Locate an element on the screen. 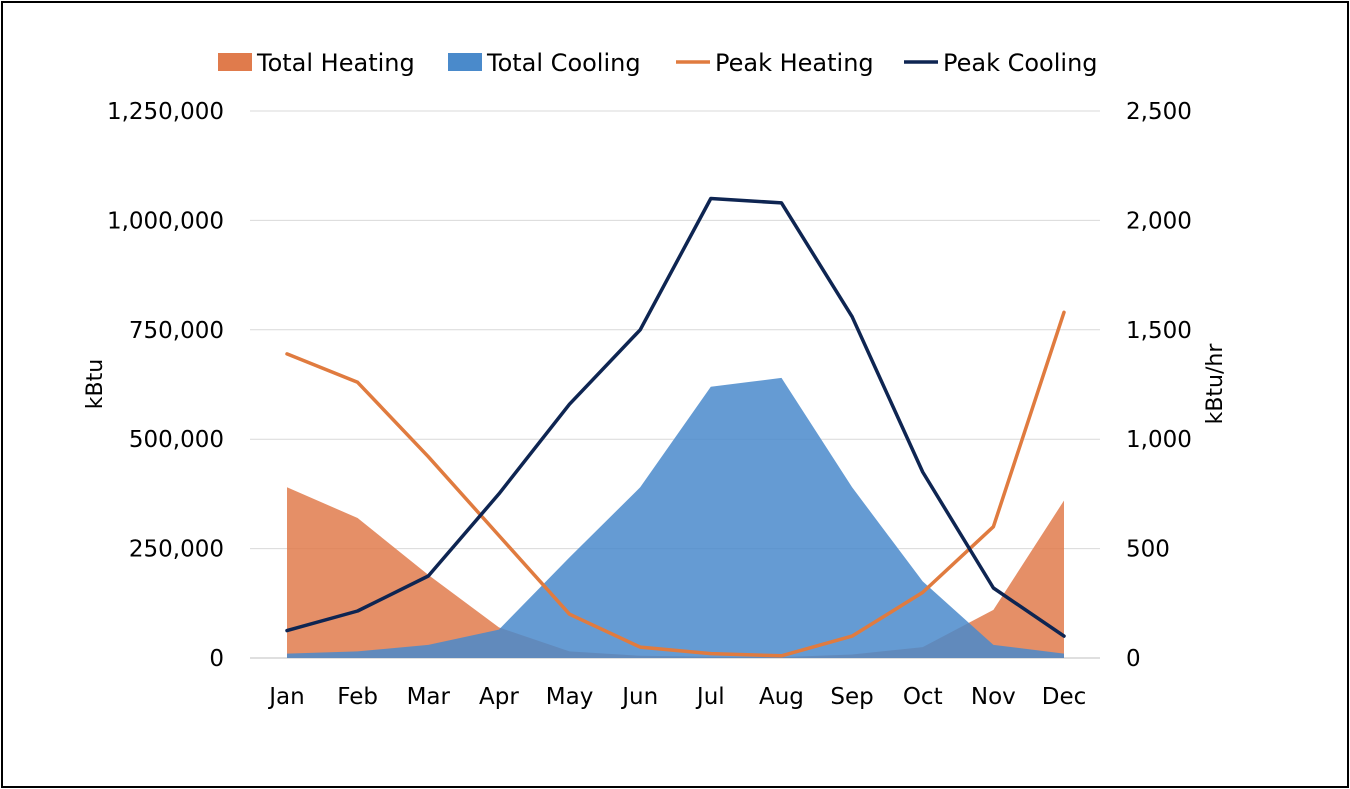 The height and width of the screenshot is (789, 1350). x-tick-label: Apr is located at coordinates (499, 697).